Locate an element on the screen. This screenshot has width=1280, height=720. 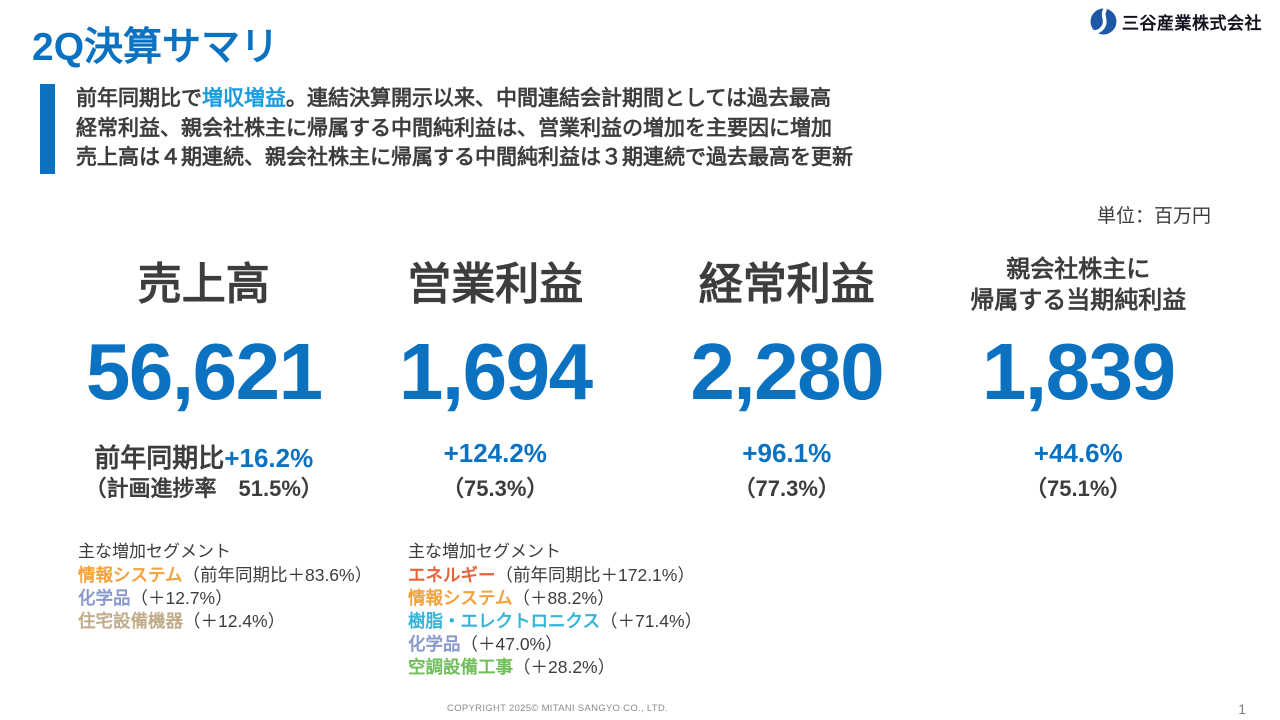
segment-detail: （＋88.2%） is located at coordinates (563, 598).